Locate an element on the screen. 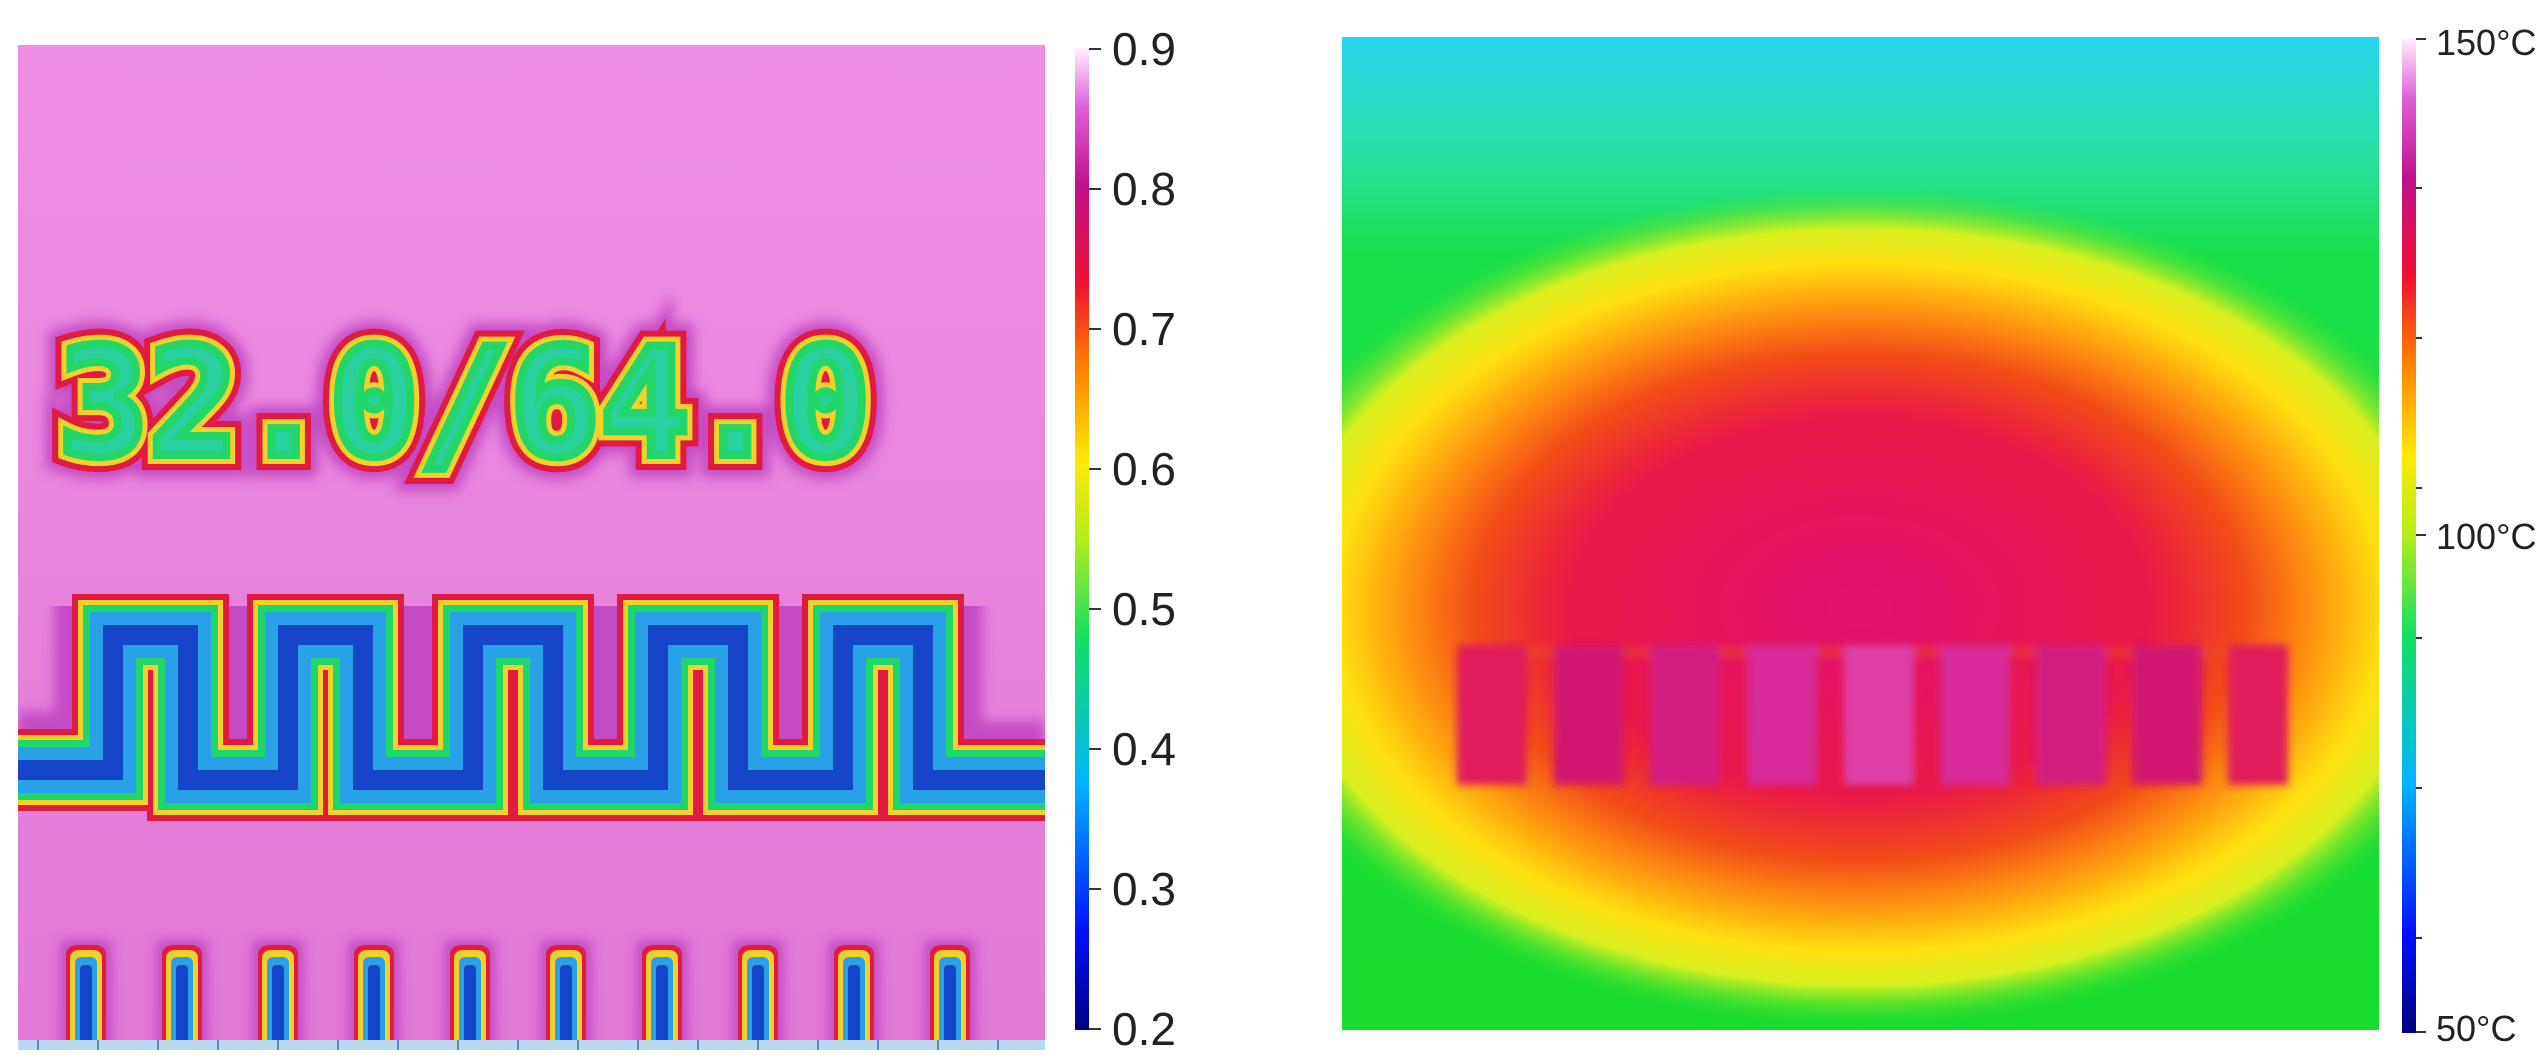 The height and width of the screenshot is (1064, 2539). left-tick-label: 0.9 is located at coordinates (1144, 49).